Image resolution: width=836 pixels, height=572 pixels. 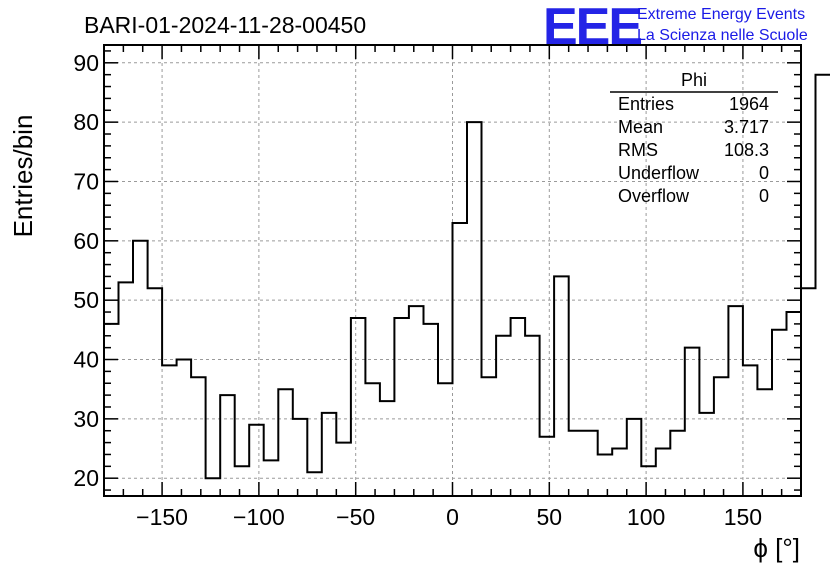 What do you see at coordinates (225, 25) in the screenshot?
I see `chart-title: BARI-01-2024-11-28-00450` at bounding box center [225, 25].